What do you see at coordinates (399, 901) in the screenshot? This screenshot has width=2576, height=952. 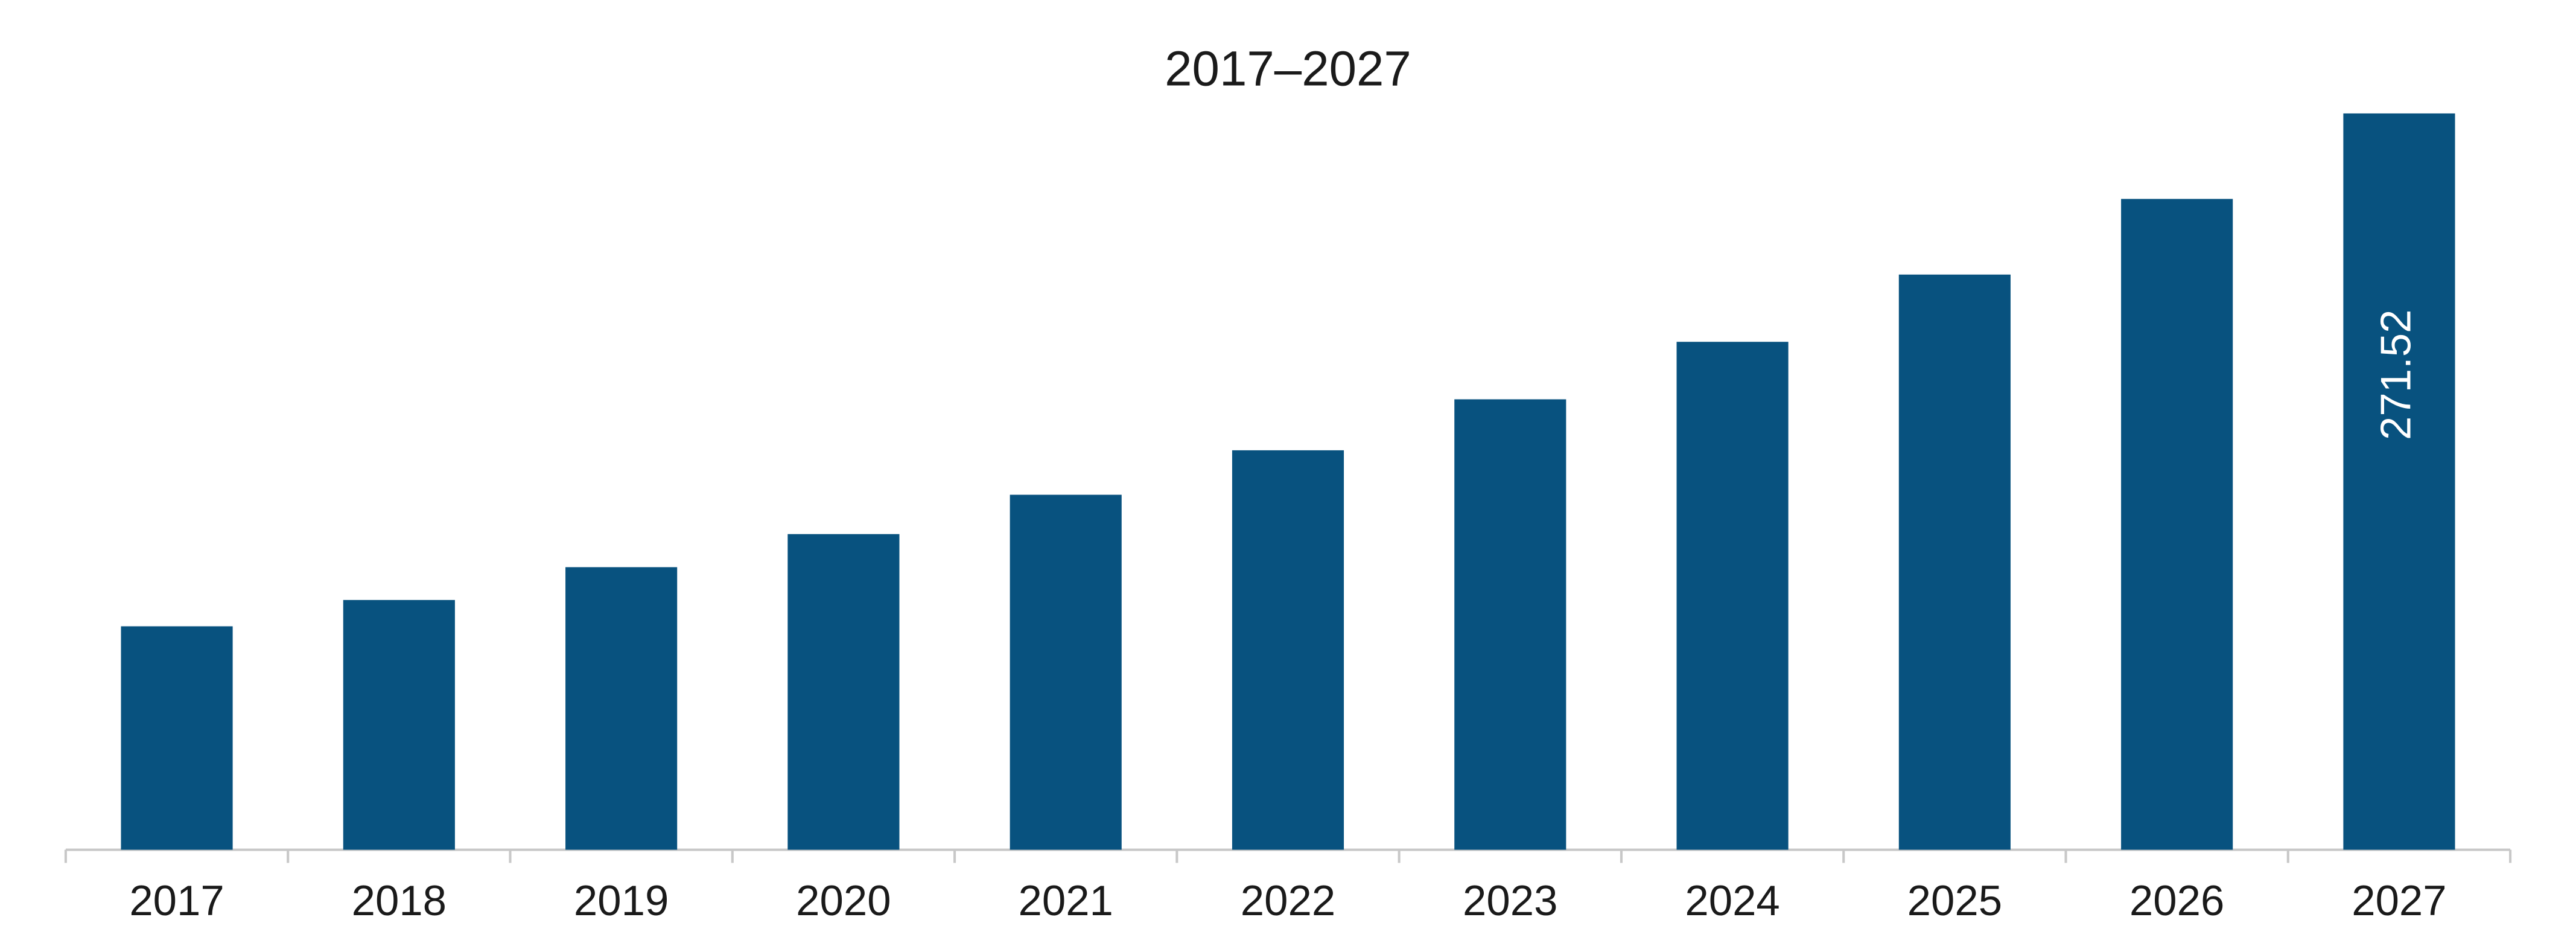 I see `x-tick-label: 2018` at bounding box center [399, 901].